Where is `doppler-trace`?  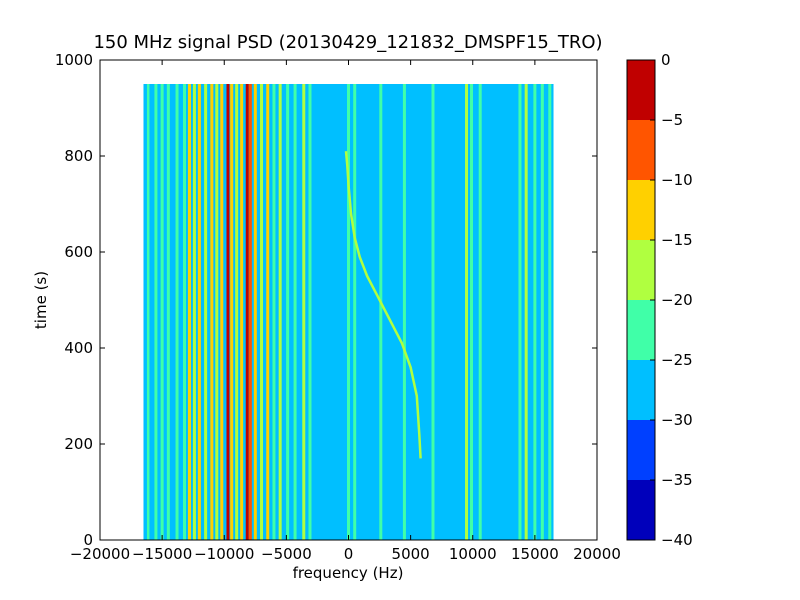 doppler-trace is located at coordinates (383, 305).